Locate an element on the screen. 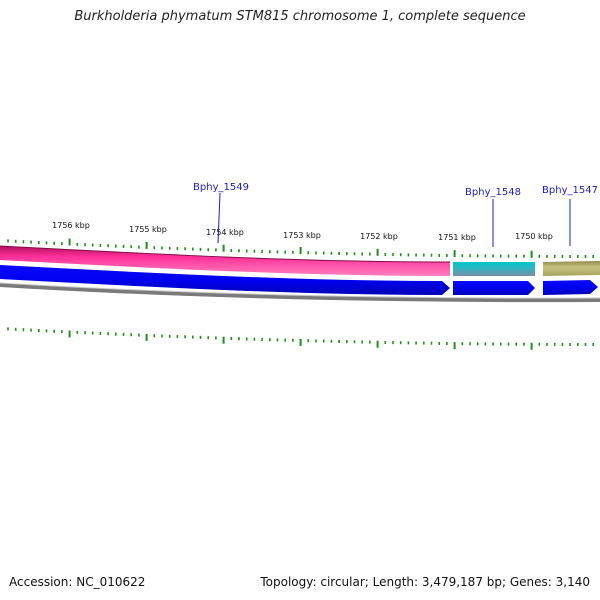 The image size is (600, 600). accession-text: Accession: NC_010622 is located at coordinates (77, 582).